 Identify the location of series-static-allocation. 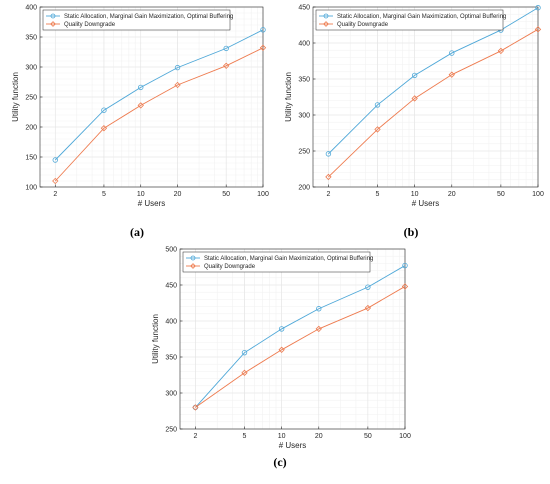
(159, 95).